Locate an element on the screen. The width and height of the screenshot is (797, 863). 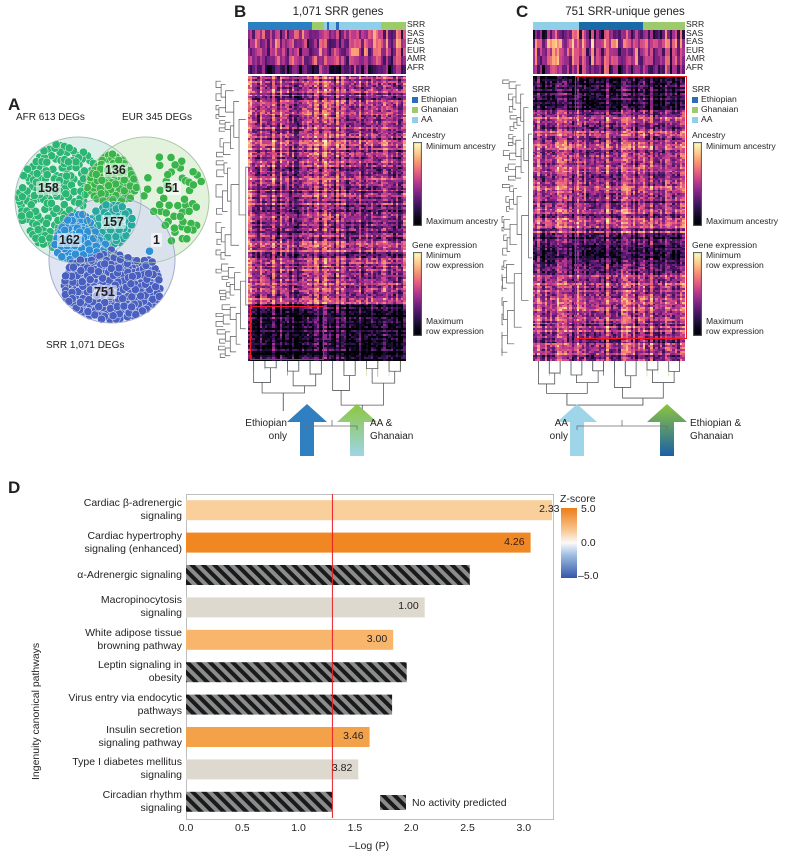
legend-item-aa: AA is located at coordinates (467, 119).